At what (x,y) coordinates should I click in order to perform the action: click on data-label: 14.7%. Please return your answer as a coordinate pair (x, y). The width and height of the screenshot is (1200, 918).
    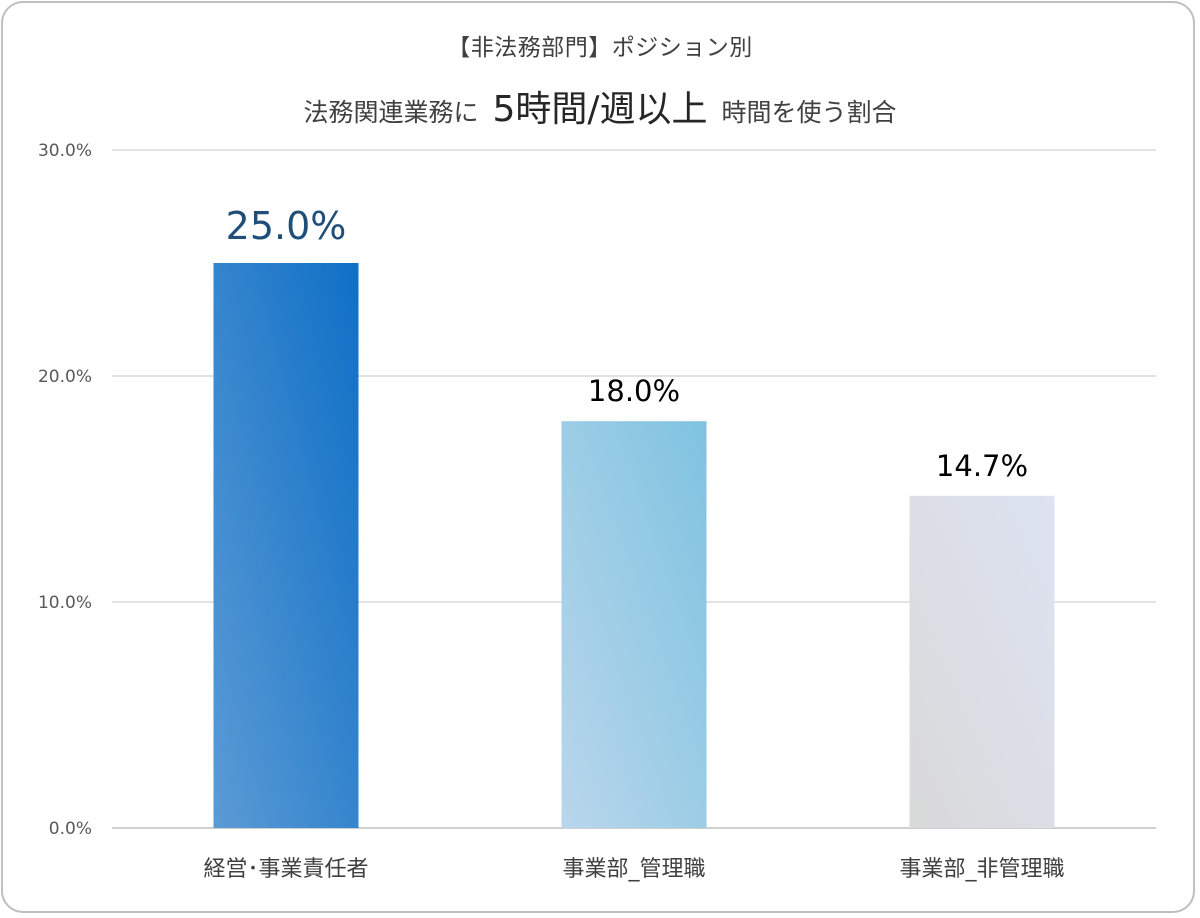
    Looking at the image, I should click on (982, 466).